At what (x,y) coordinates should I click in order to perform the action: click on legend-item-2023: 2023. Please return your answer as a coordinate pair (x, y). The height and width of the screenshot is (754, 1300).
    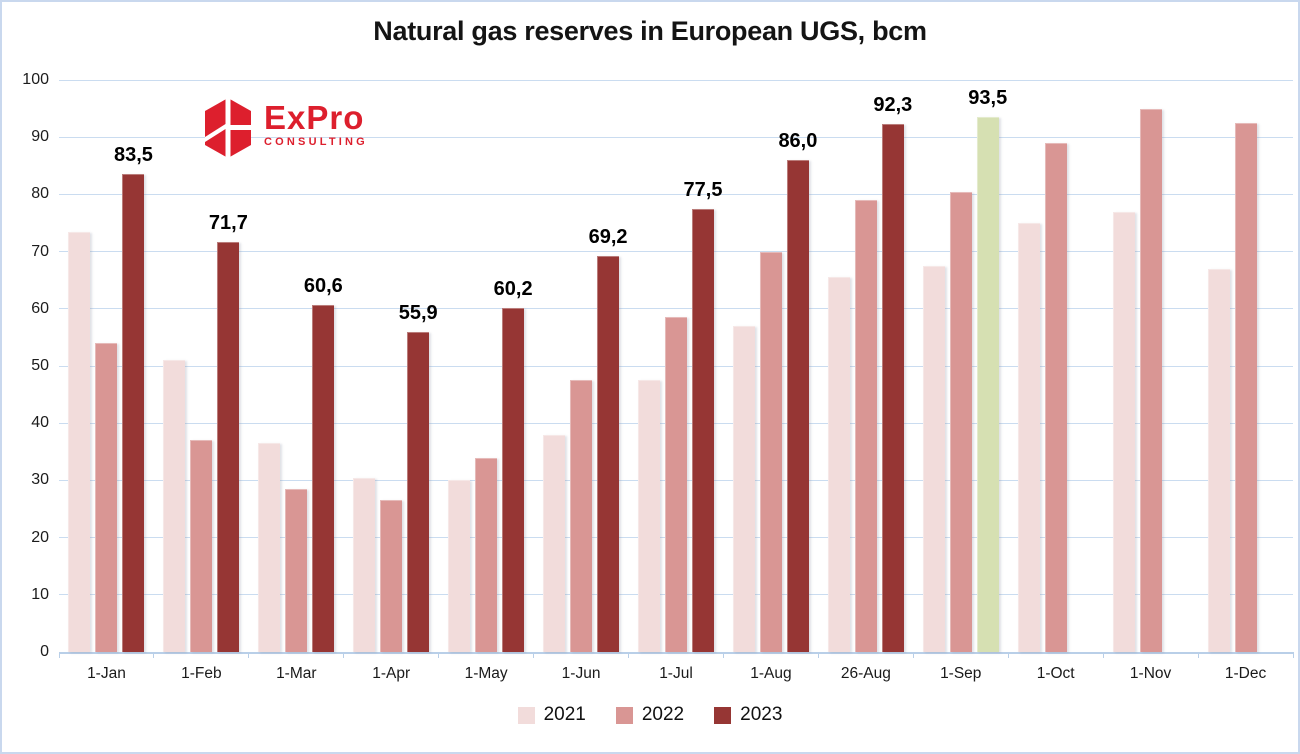
    Looking at the image, I should click on (748, 715).